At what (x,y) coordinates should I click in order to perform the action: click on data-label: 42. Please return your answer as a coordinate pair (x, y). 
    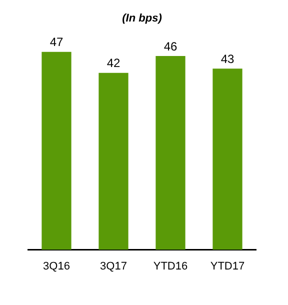
    Looking at the image, I should click on (113, 63).